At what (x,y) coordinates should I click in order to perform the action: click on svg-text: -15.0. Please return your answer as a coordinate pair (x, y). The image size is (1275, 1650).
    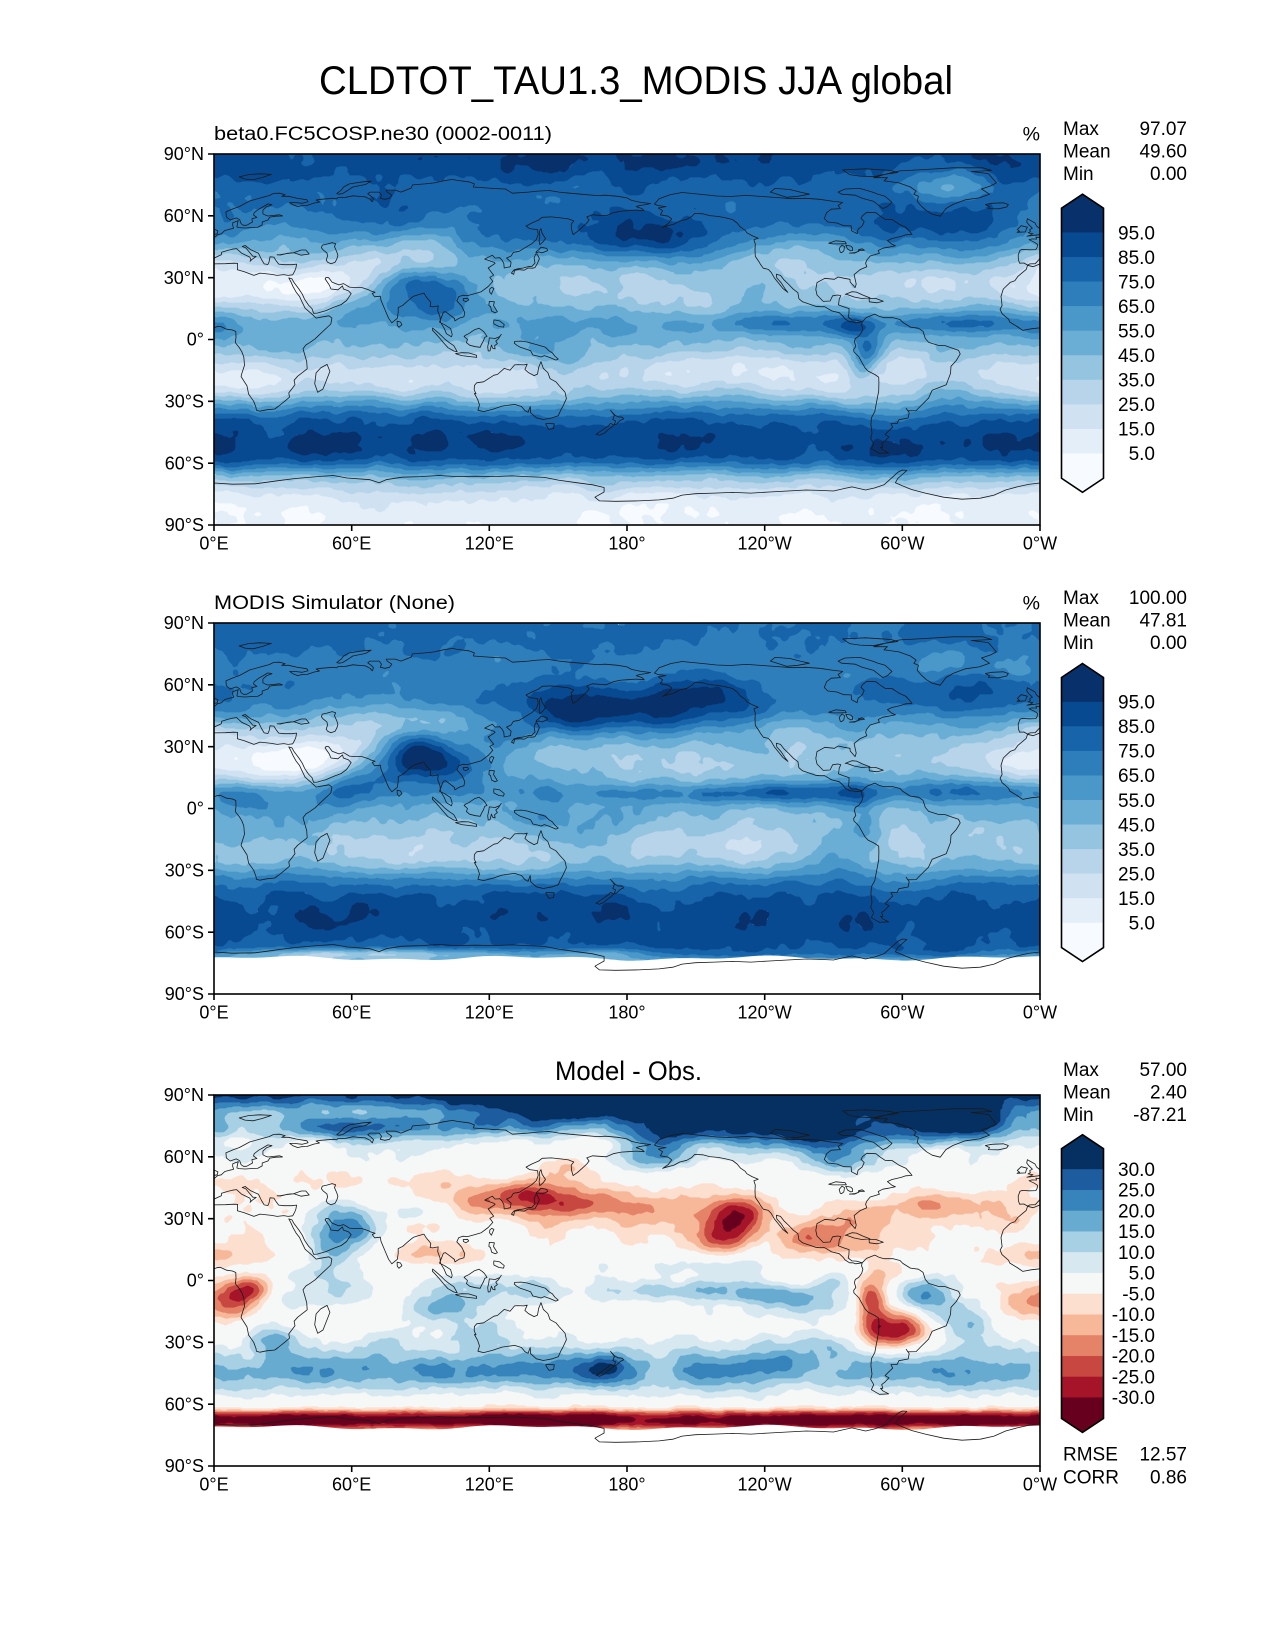
    Looking at the image, I should click on (1133, 1336).